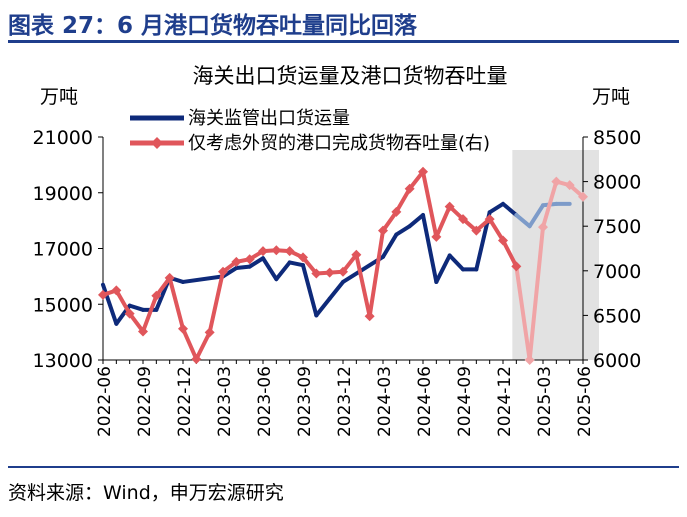 This screenshot has height=517, width=687. What do you see at coordinates (225, 401) in the screenshot?
I see `x-tick-label: 2023-03` at bounding box center [225, 401].